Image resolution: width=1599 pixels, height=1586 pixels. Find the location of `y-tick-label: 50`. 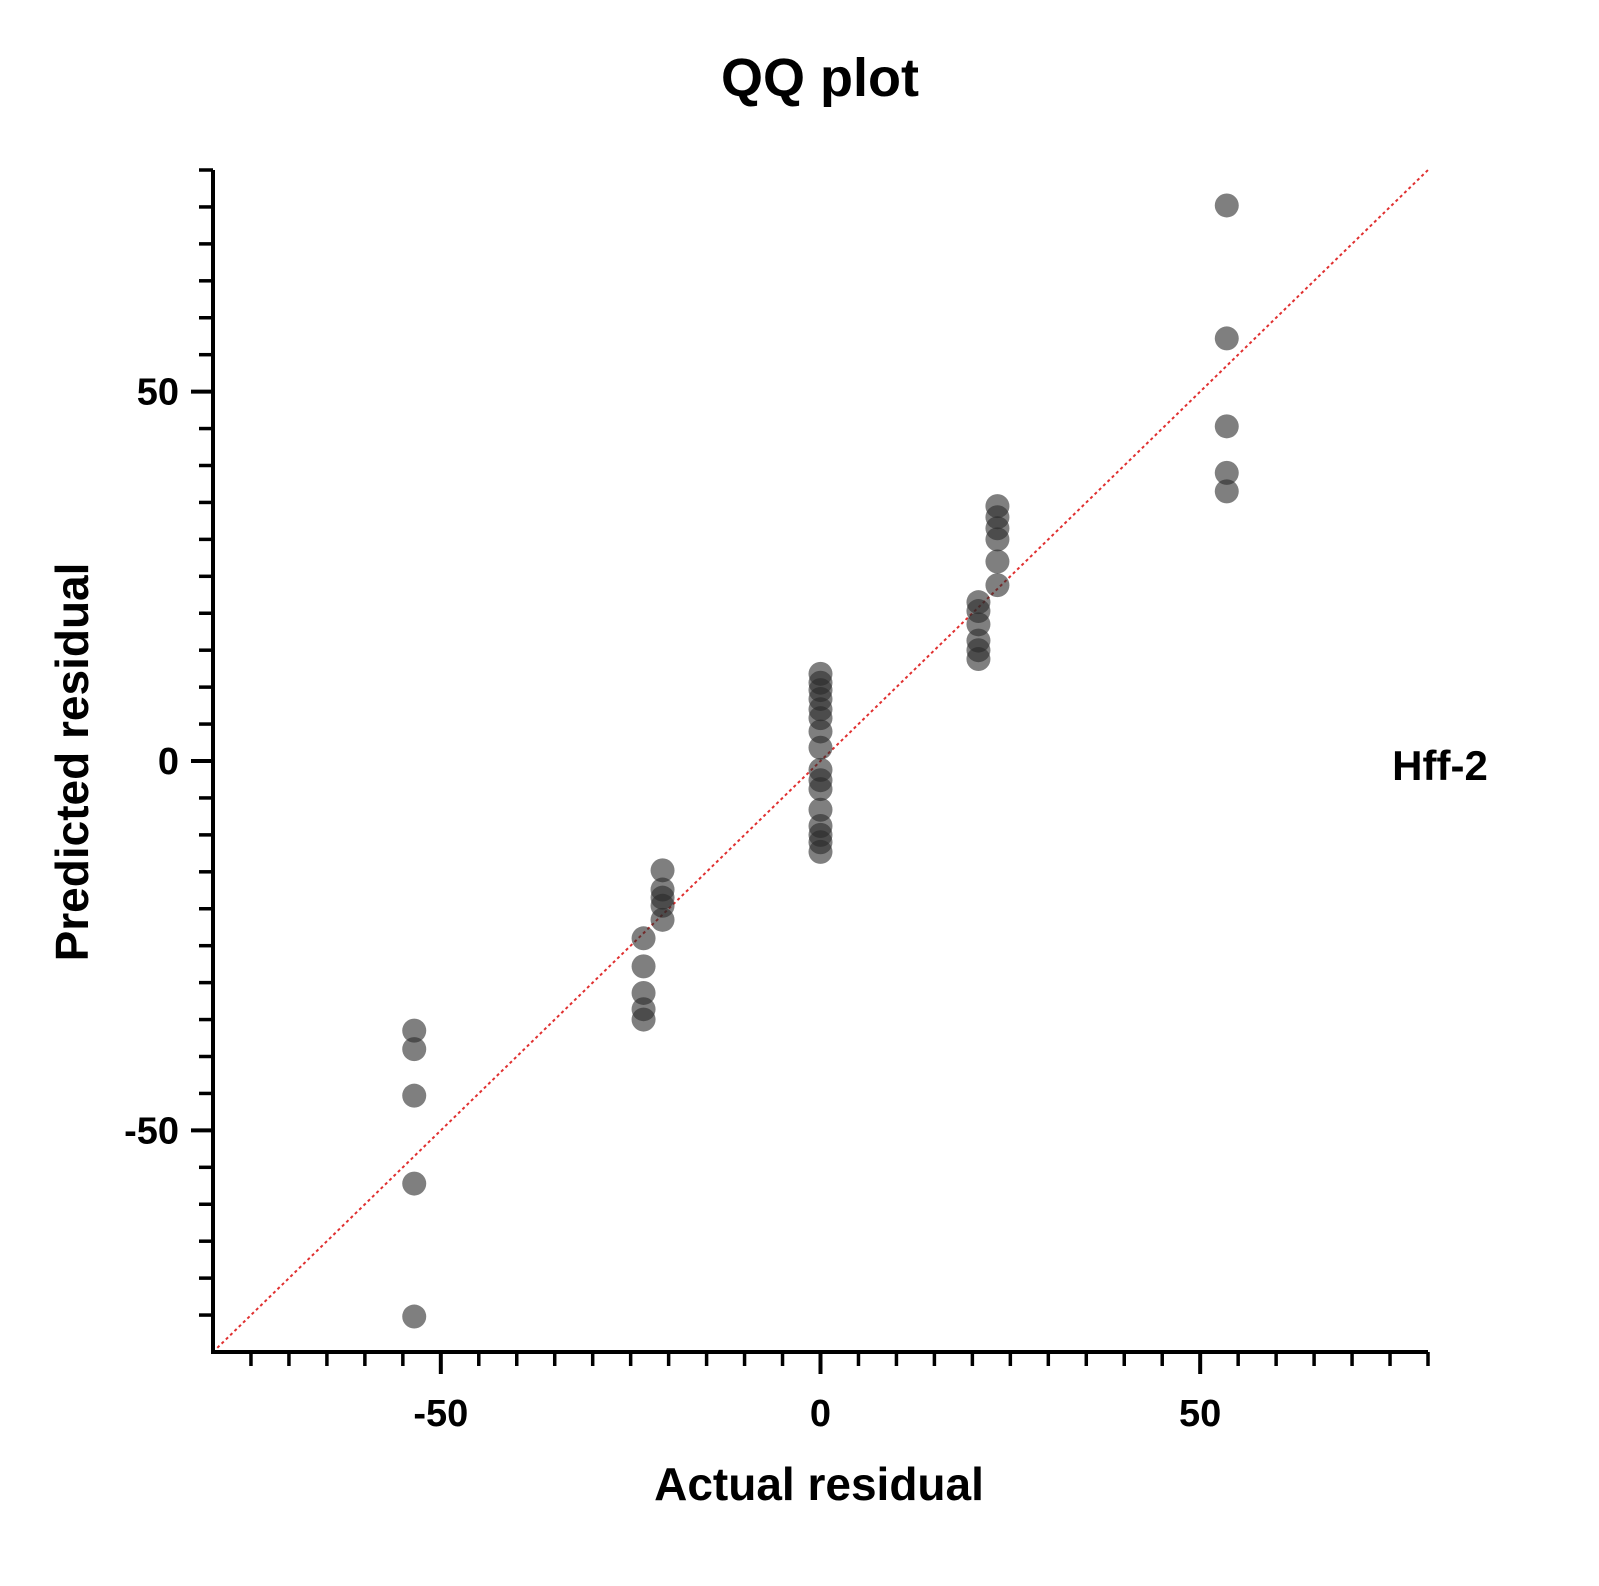

y-tick-label: 50 is located at coordinates (158, 393).